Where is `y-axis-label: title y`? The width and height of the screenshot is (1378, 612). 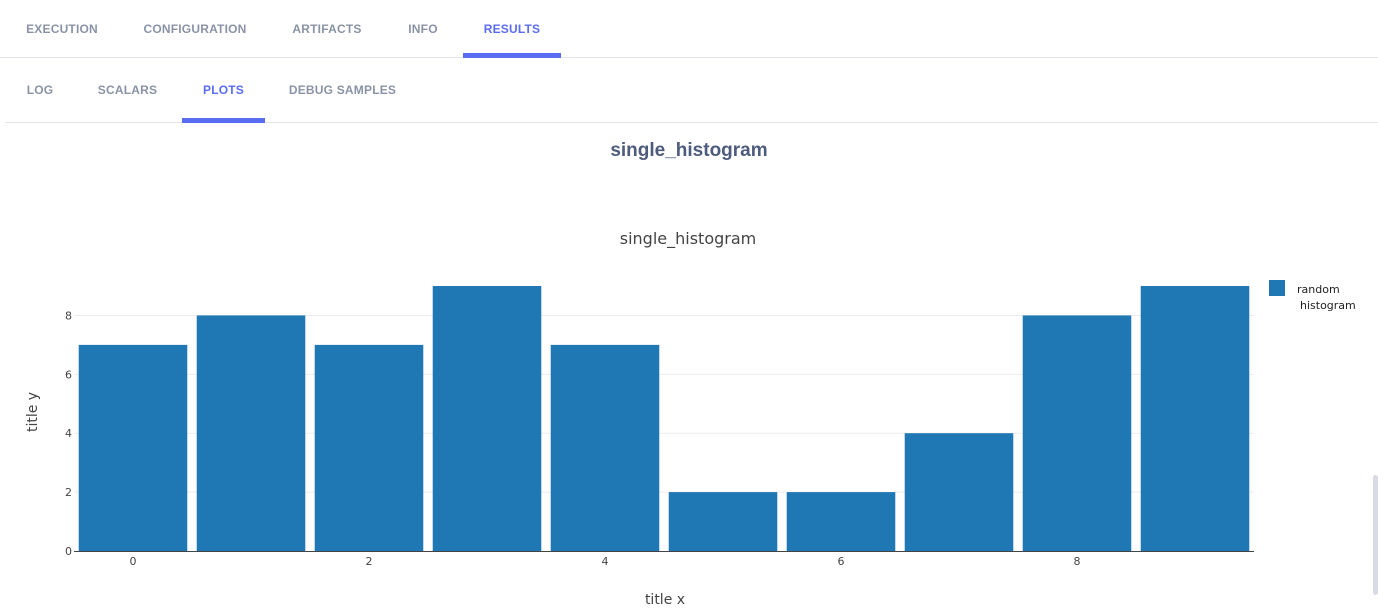
y-axis-label: title y is located at coordinates (33, 412).